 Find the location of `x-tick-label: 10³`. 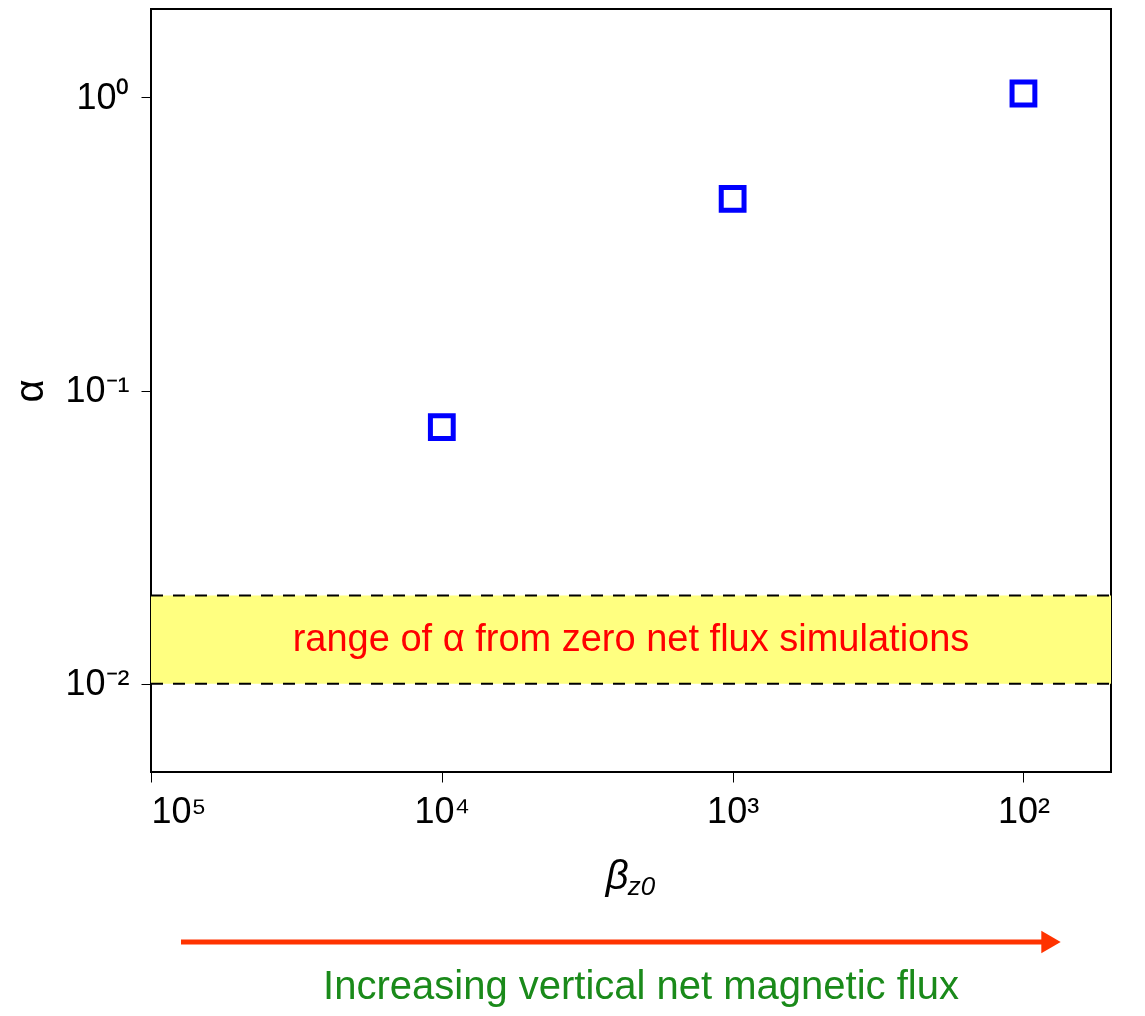

x-tick-label: 10³ is located at coordinates (733, 810).